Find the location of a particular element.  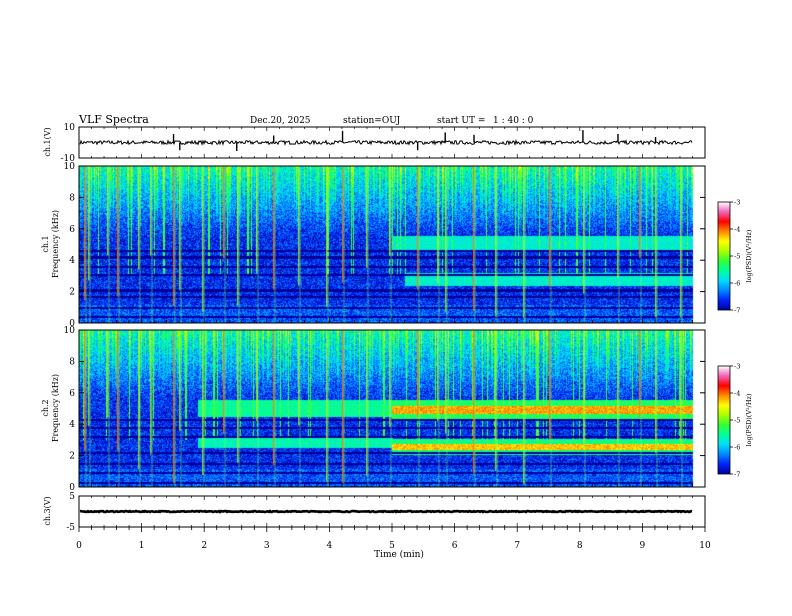

ch1-colorbar: -3 -4 -5 -6 -7 log(PSD)(V²/Hz) is located at coordinates (735, 257).